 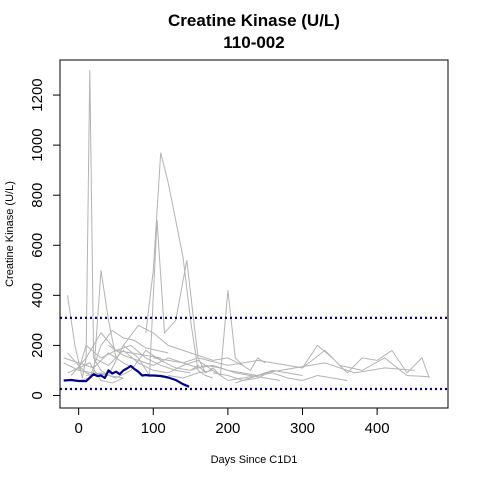 What do you see at coordinates (37, 94) in the screenshot?
I see `y-tick-label: 1200` at bounding box center [37, 94].